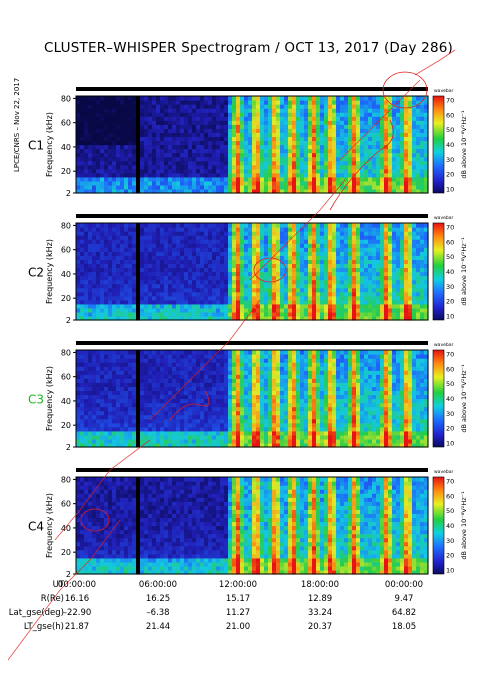  I want to click on ephemeris-row-label: Lat_gse(deg), so click(36, 613).